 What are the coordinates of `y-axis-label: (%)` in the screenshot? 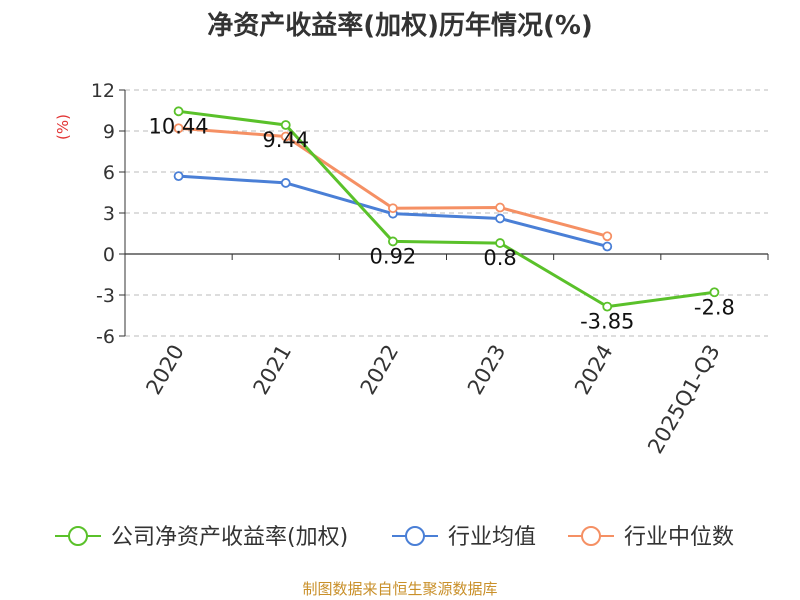 It's located at (63, 127).